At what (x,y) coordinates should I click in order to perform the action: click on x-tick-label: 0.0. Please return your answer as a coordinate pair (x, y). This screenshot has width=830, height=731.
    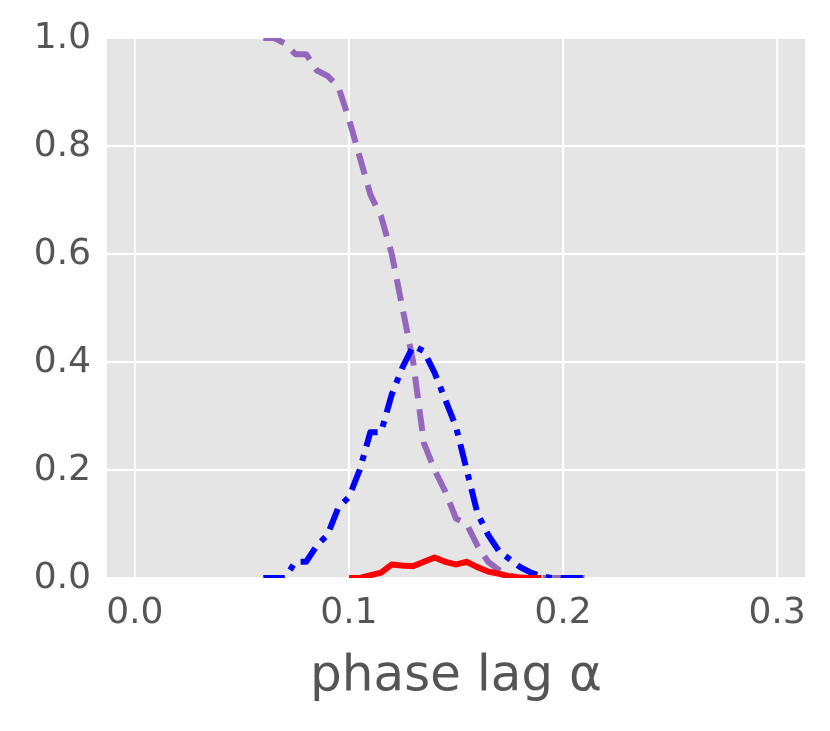
    Looking at the image, I should click on (134, 611).